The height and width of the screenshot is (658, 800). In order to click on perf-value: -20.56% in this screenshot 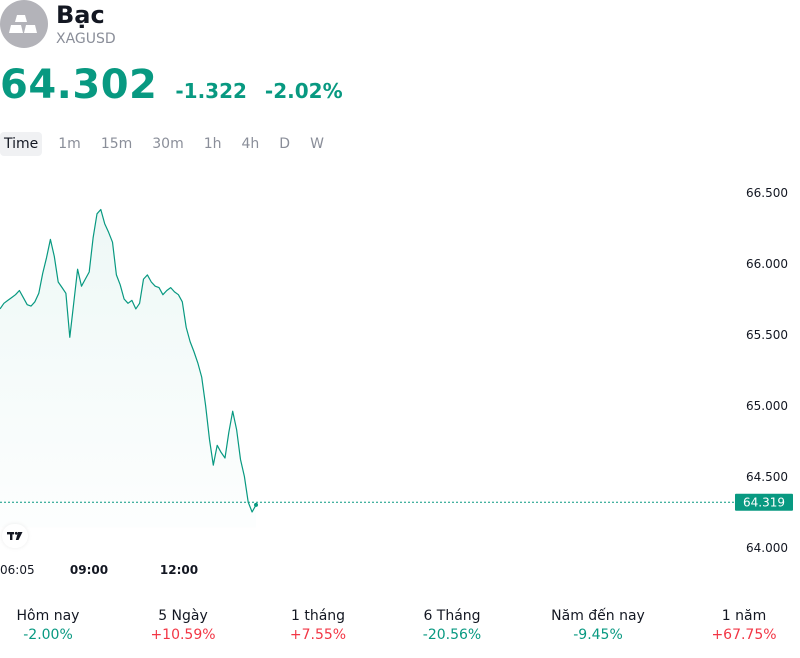, I will do `click(452, 635)`.